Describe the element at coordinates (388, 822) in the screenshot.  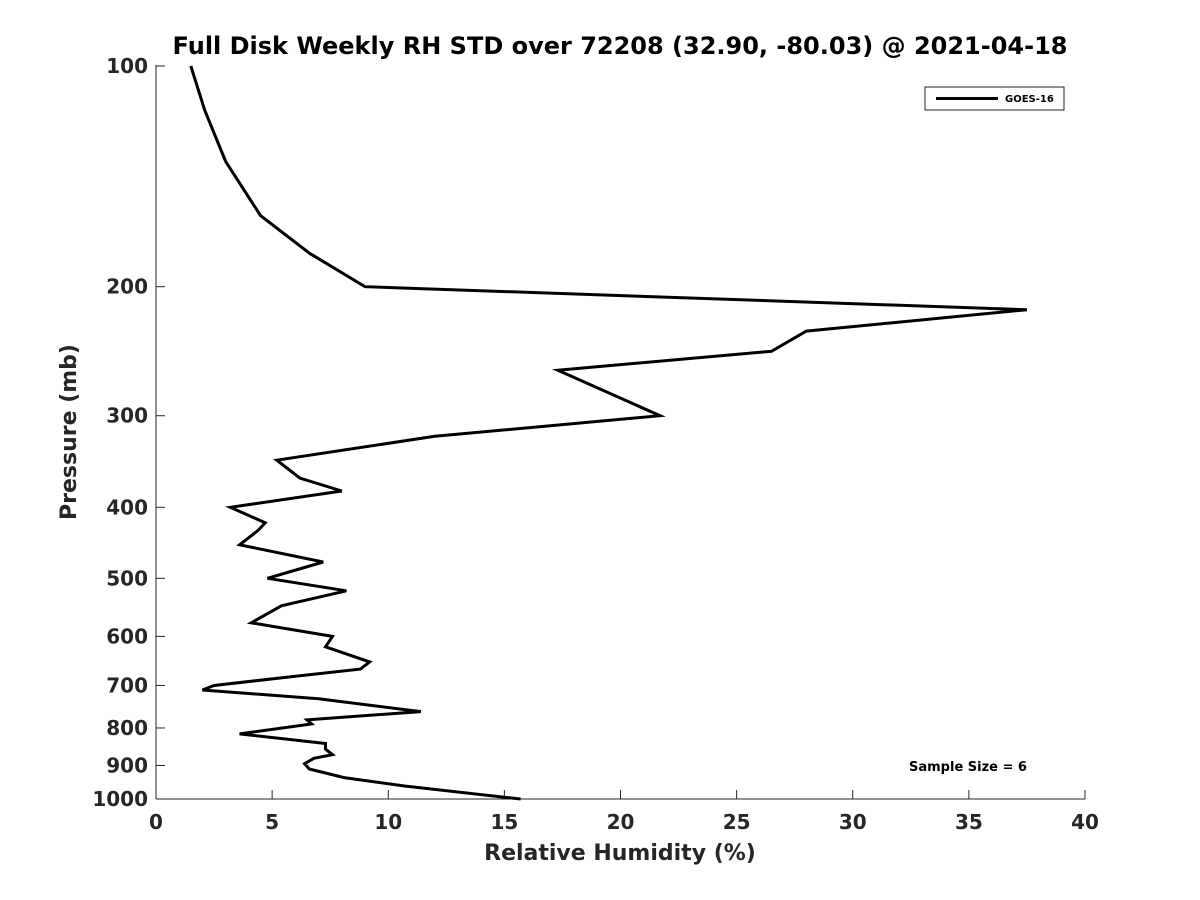
I see `x-tick-label: 10` at that location.